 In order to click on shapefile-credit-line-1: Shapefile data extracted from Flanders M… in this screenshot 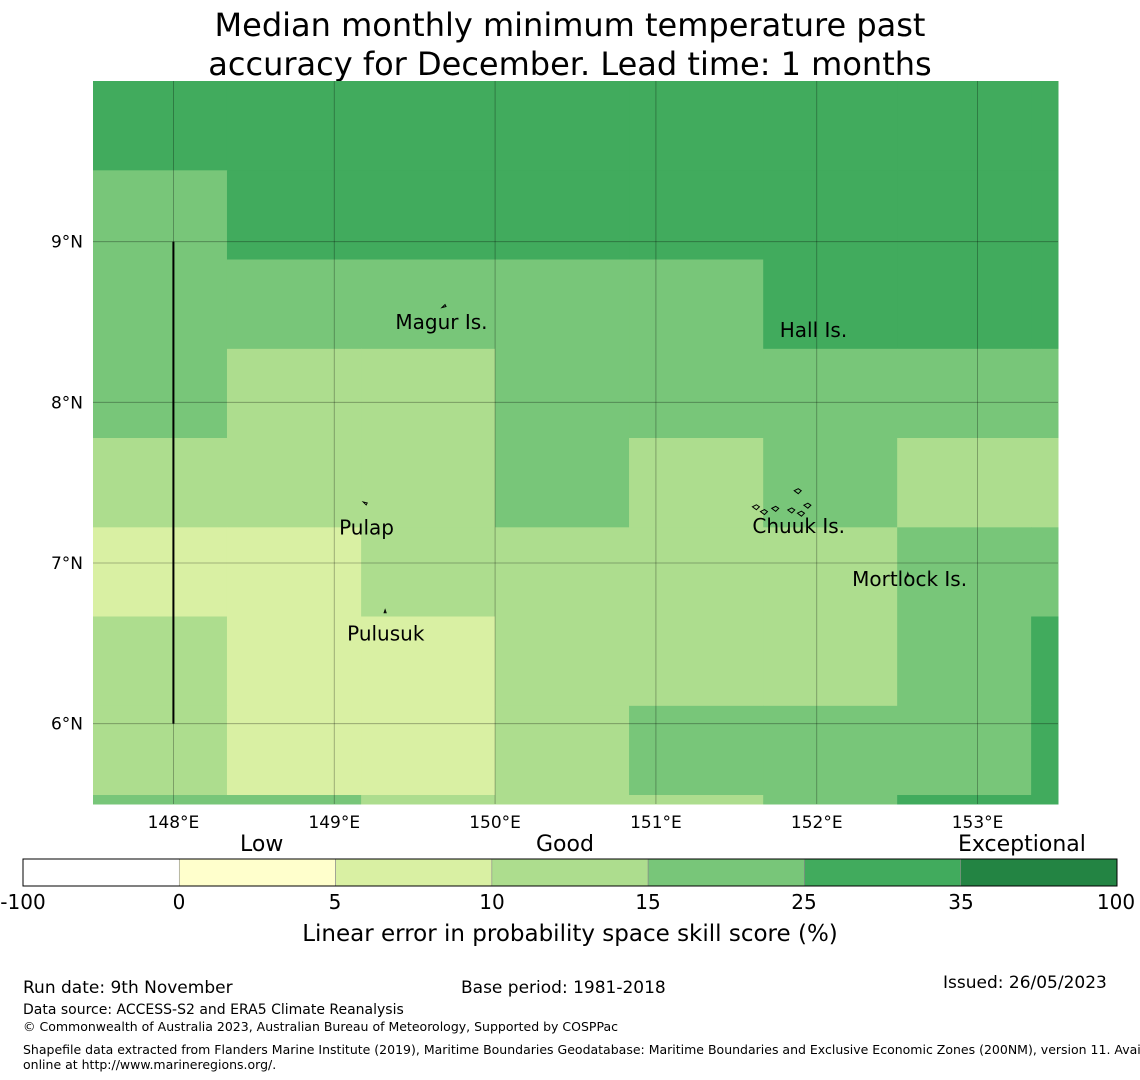, I will do `click(581, 1049)`.